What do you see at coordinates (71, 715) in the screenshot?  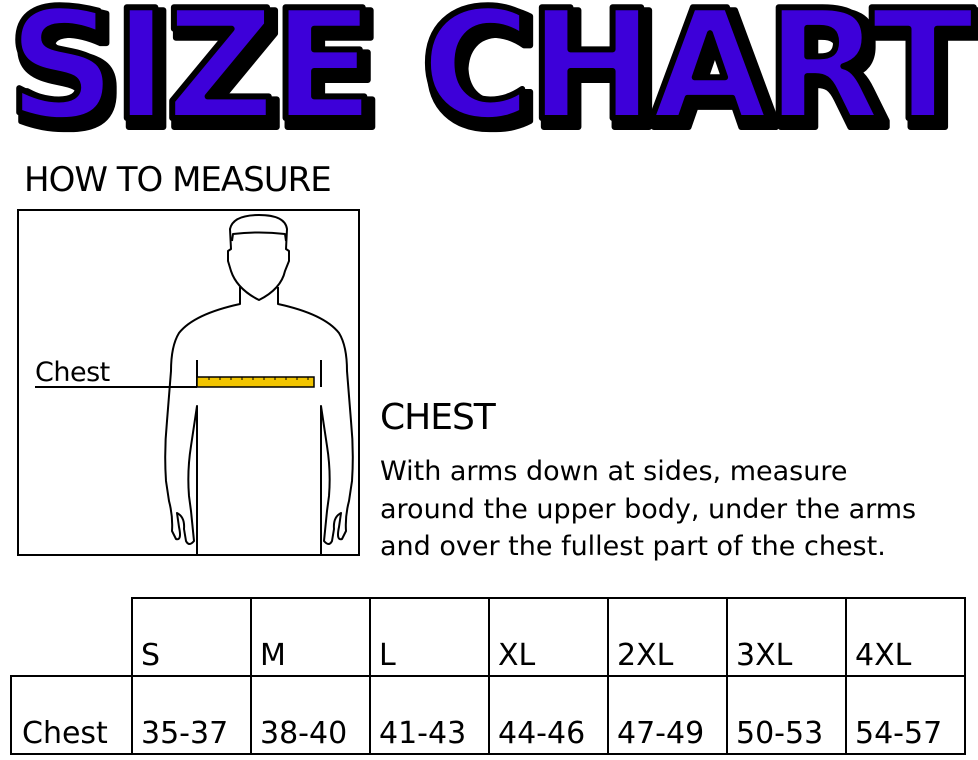 I see `row-label-chest: Chest` at bounding box center [71, 715].